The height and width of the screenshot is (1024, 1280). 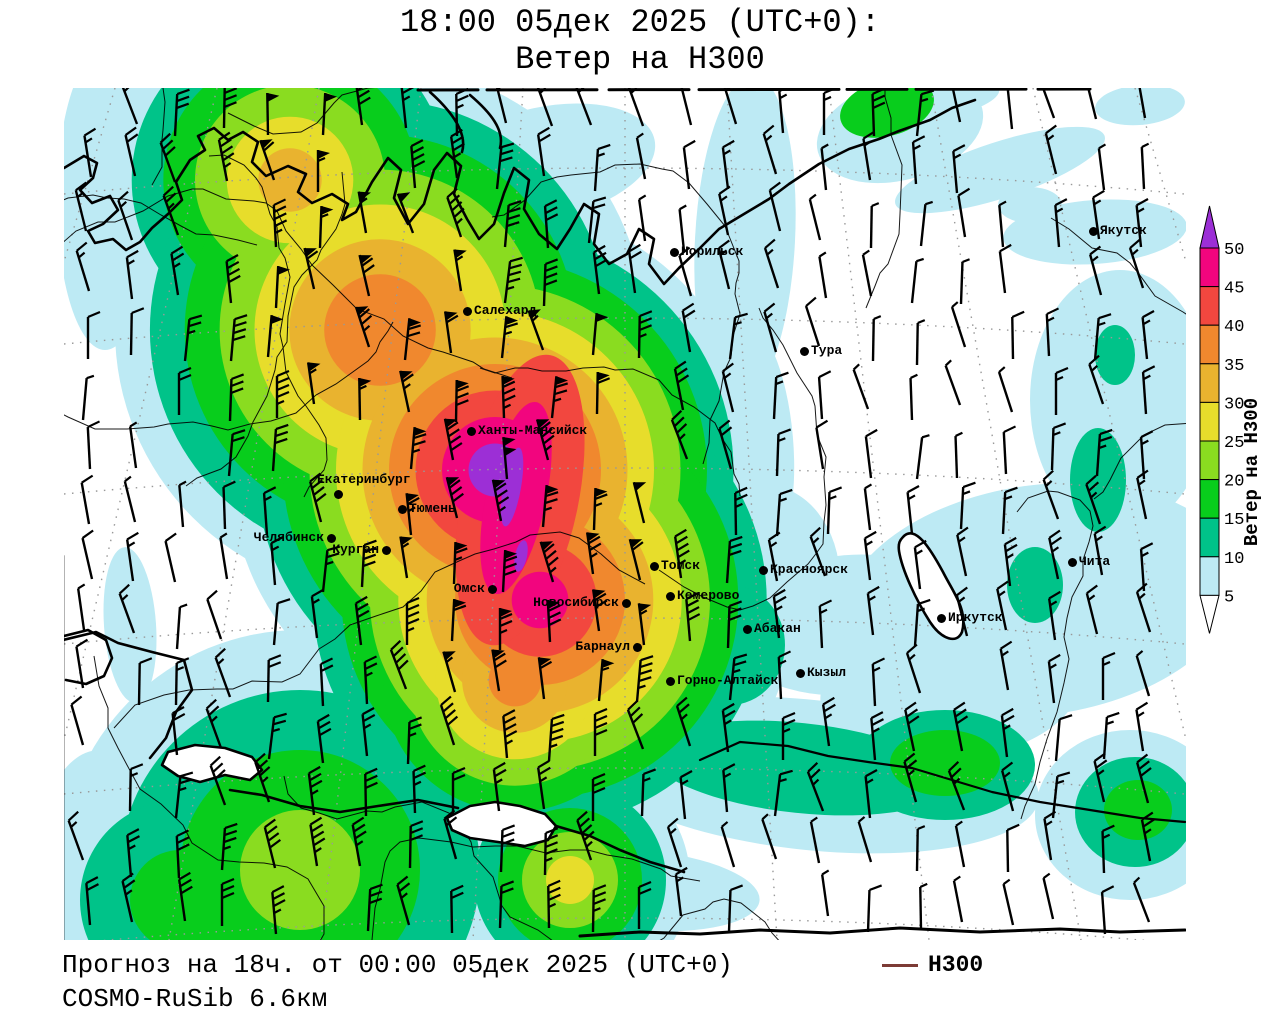 What do you see at coordinates (1123, 230) in the screenshot?
I see `city-label: Якутск` at bounding box center [1123, 230].